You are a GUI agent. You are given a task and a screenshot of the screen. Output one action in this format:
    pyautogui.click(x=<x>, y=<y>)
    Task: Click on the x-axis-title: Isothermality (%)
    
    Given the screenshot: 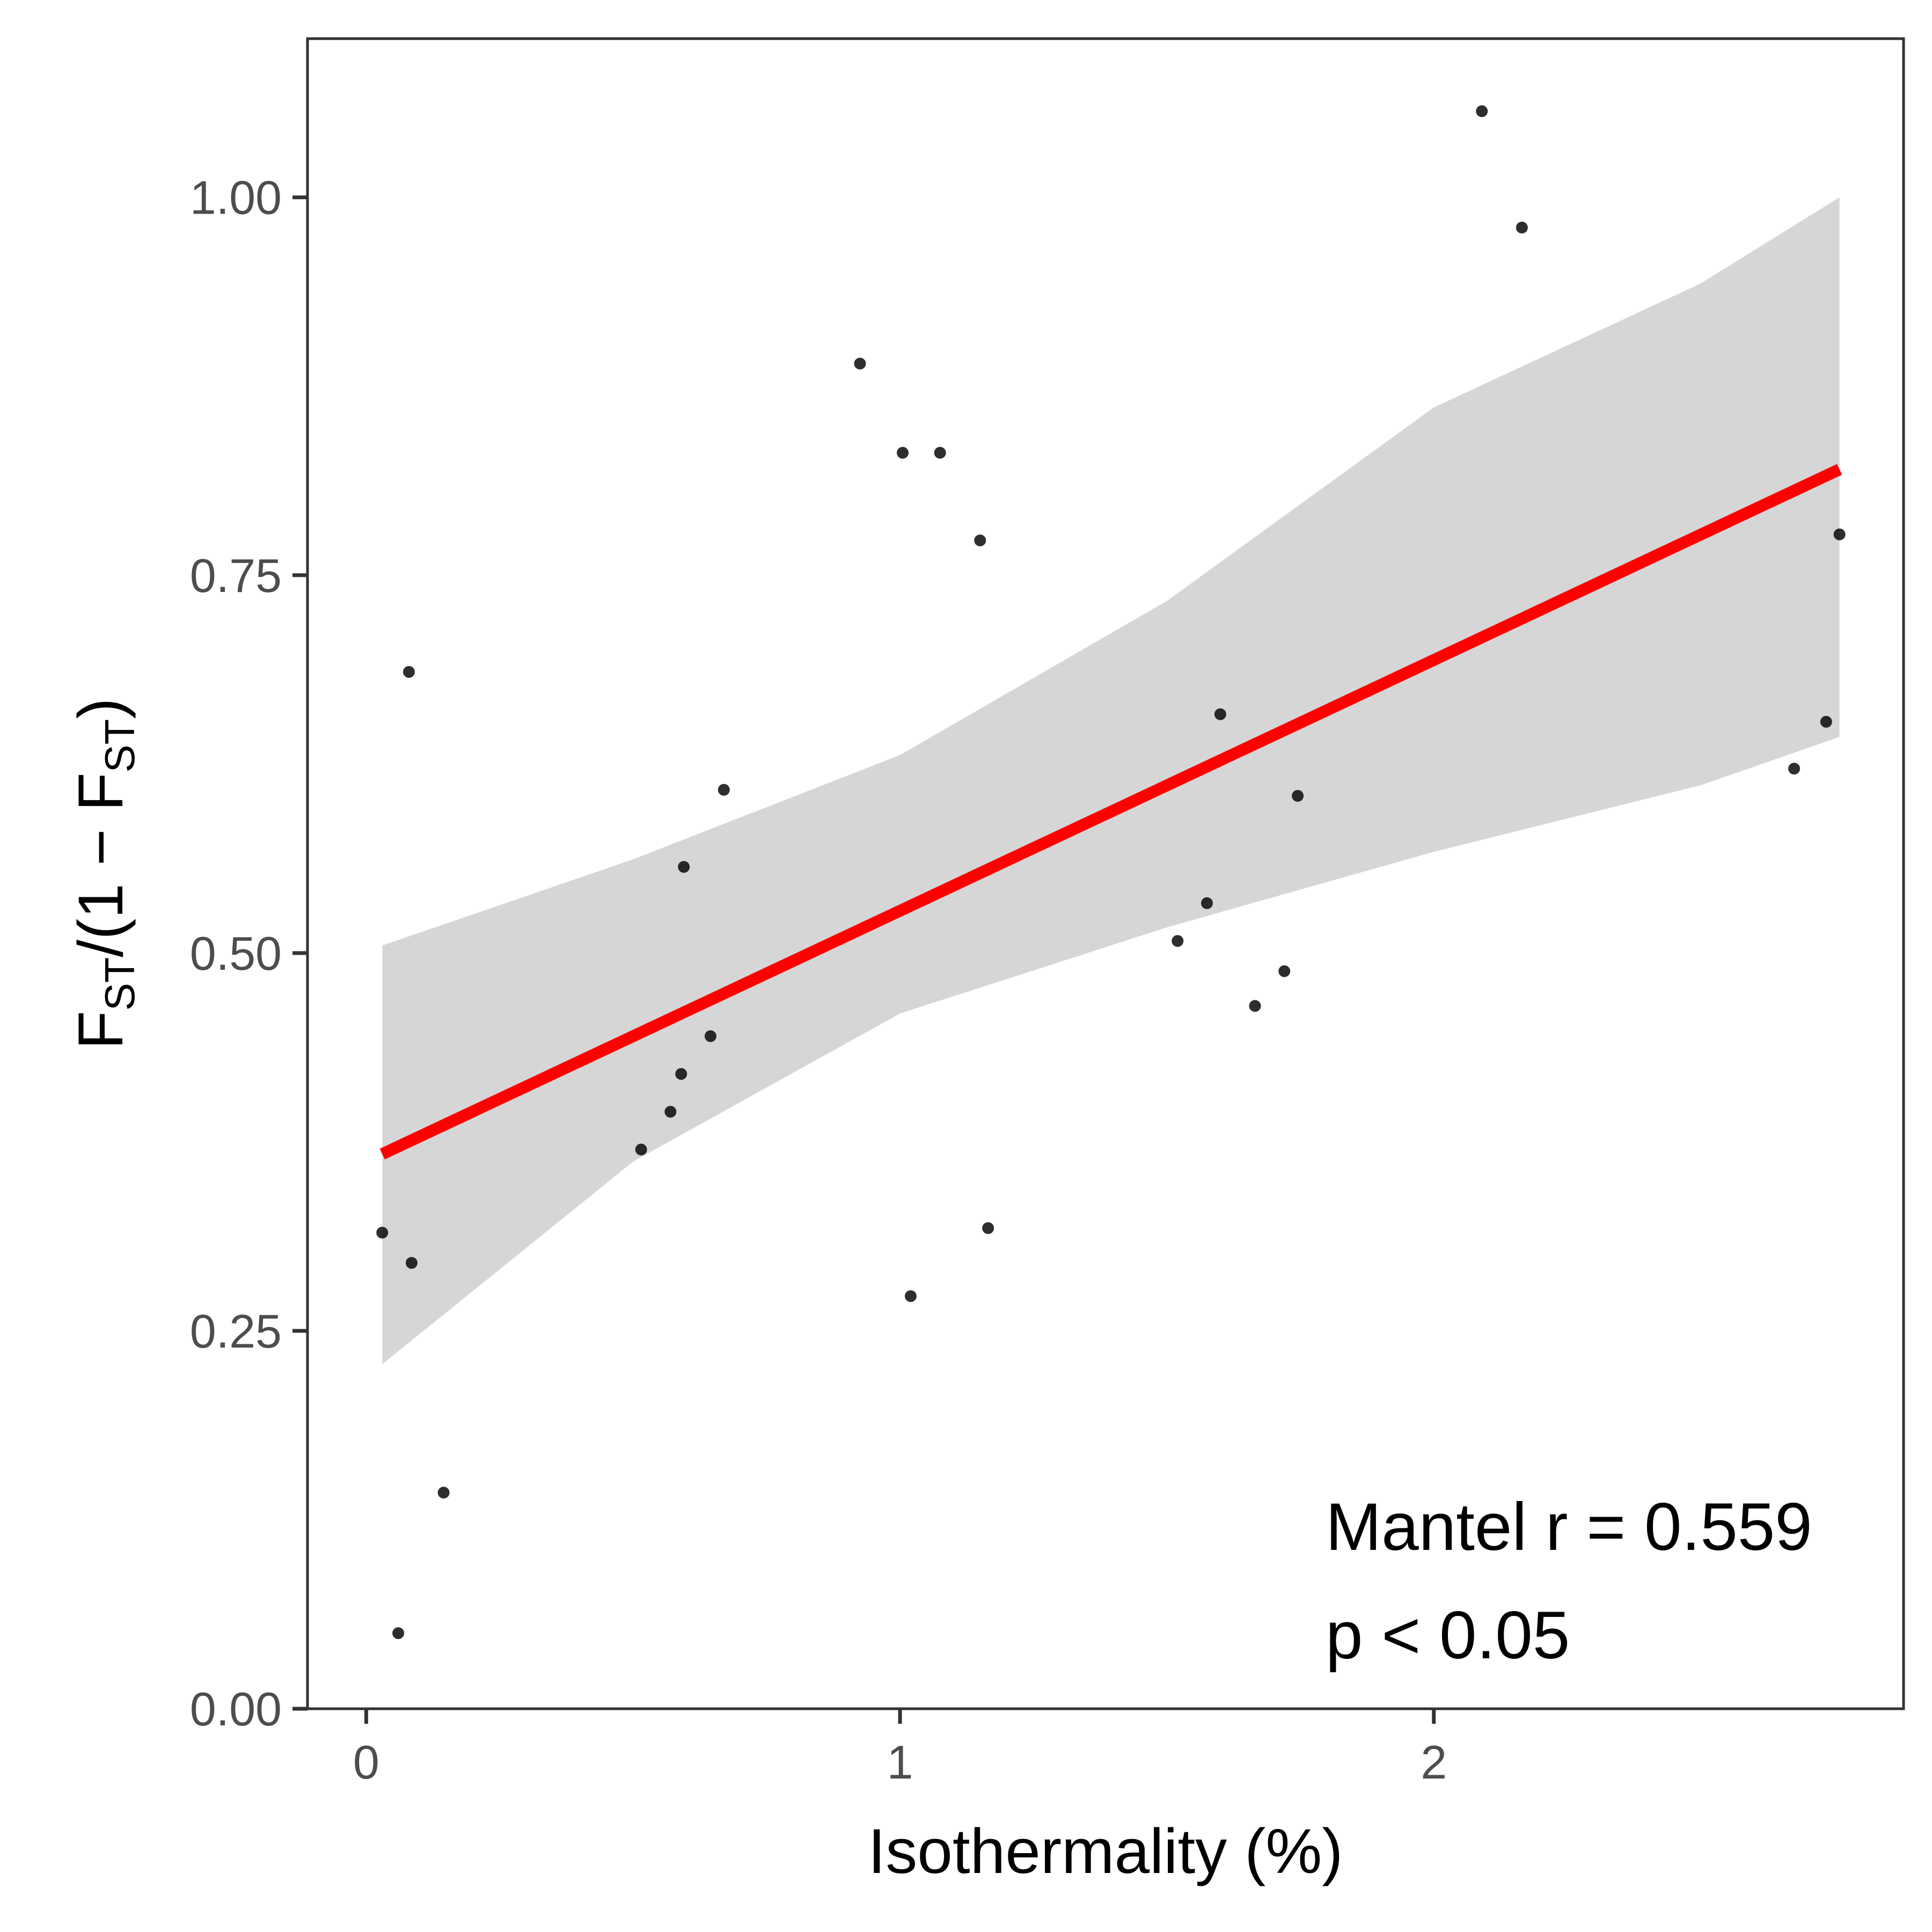 What is the action you would take?
    pyautogui.click(x=1105, y=1851)
    